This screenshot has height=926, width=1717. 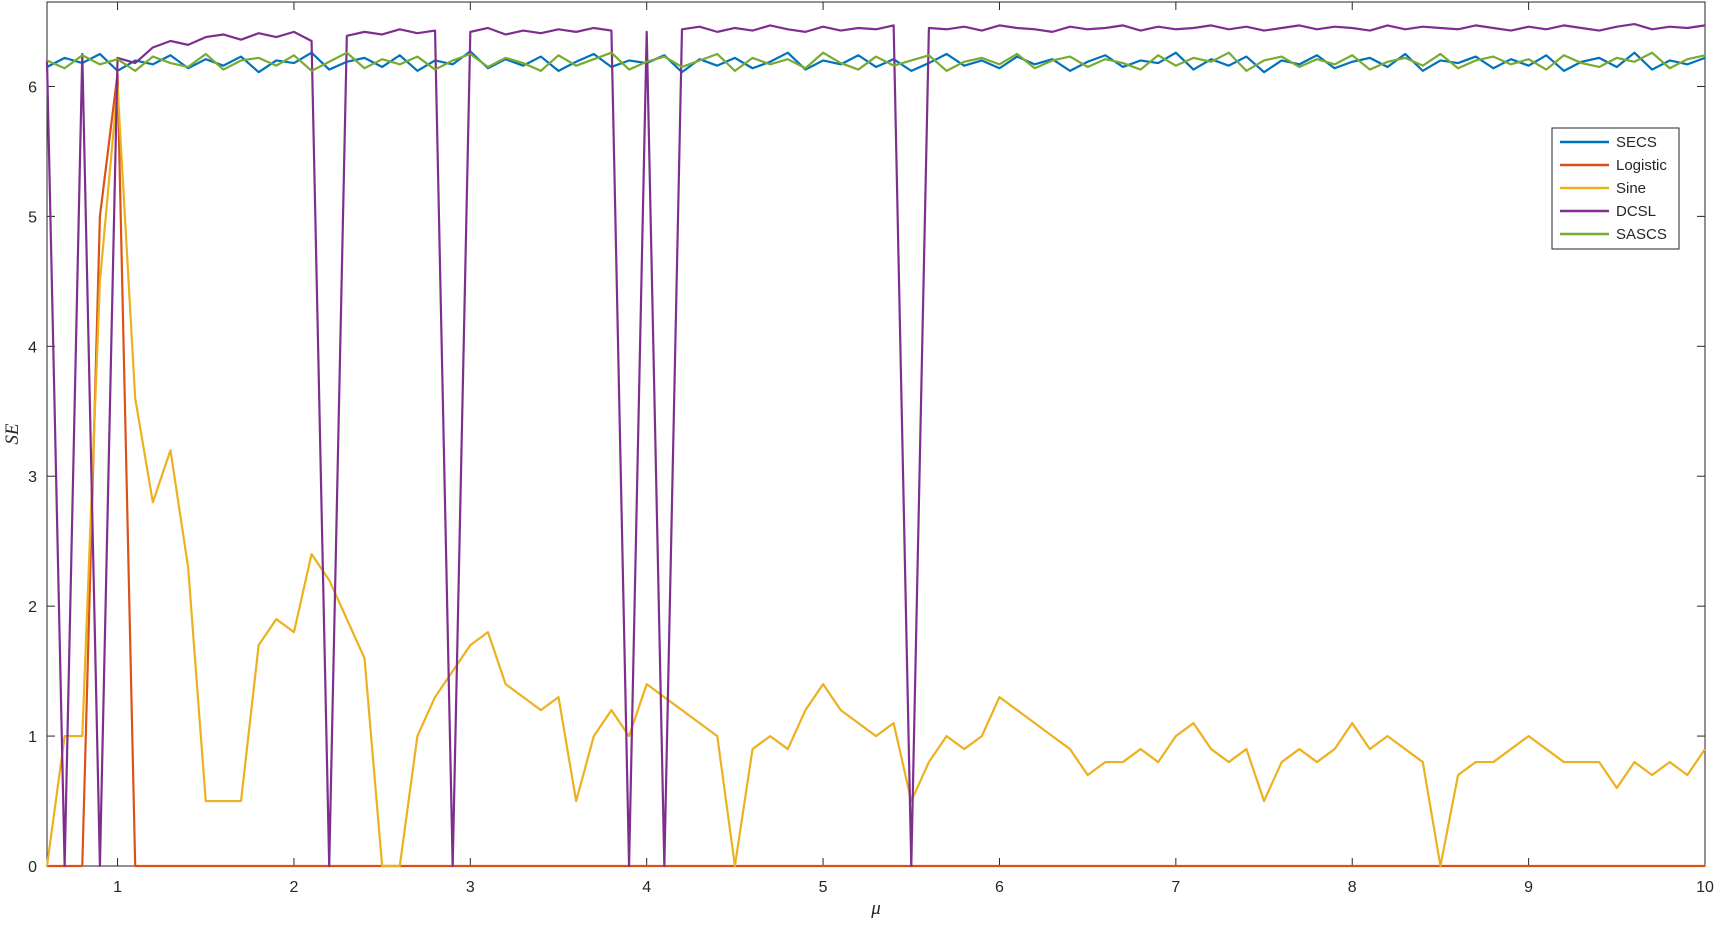 I want to click on x-tick-label: 1, so click(x=117, y=887).